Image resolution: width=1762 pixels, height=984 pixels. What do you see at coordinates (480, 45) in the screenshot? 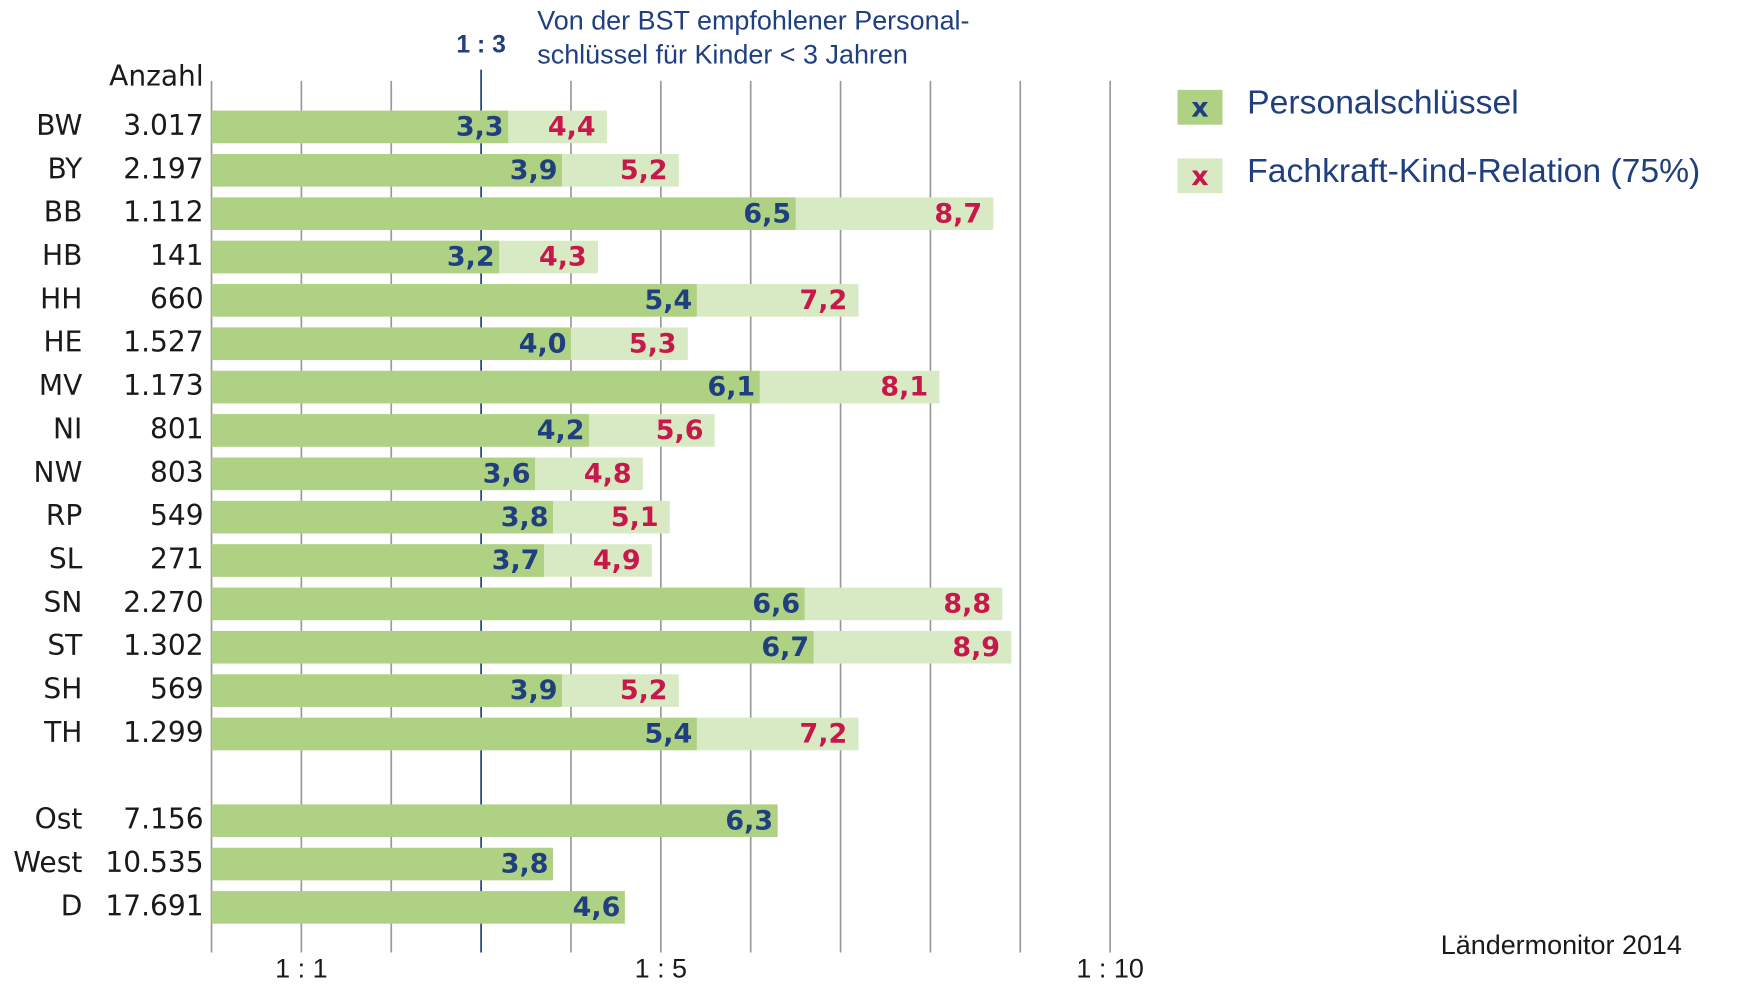
I see `reference-label: 1 : 3` at bounding box center [480, 45].